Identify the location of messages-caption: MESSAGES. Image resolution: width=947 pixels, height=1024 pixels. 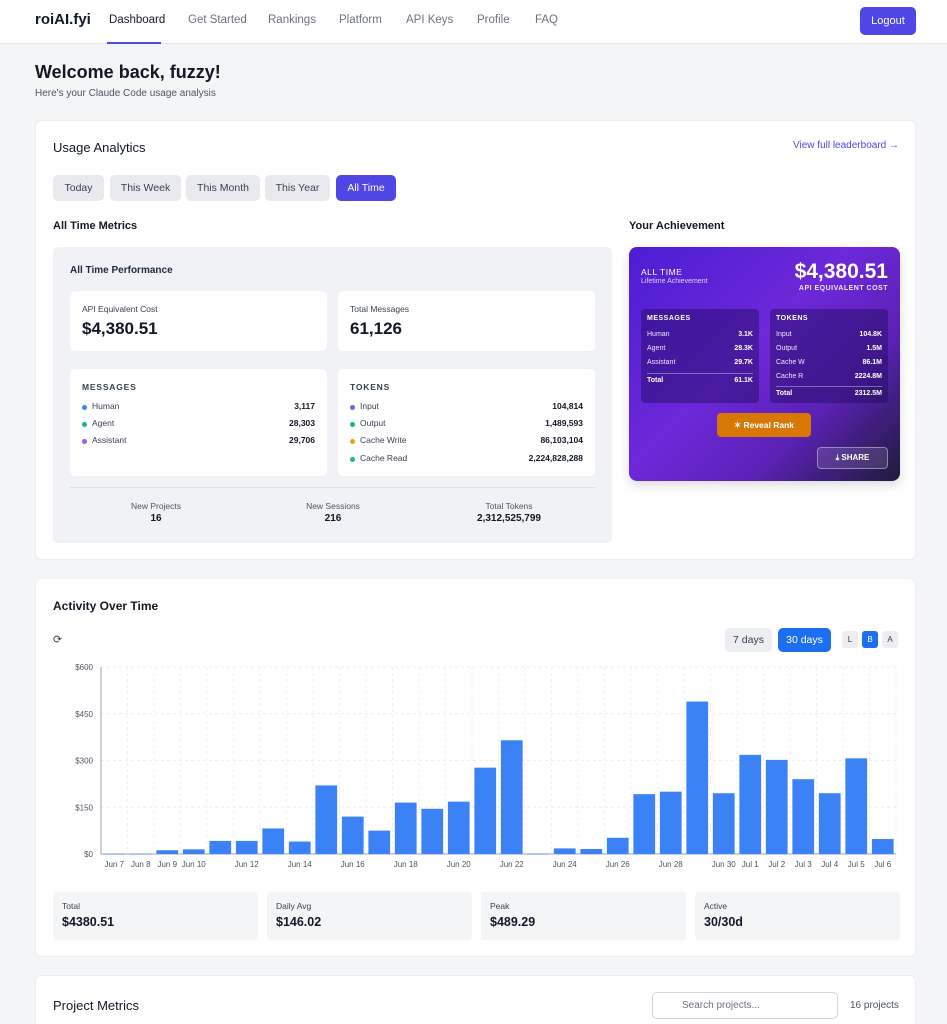
(109, 387).